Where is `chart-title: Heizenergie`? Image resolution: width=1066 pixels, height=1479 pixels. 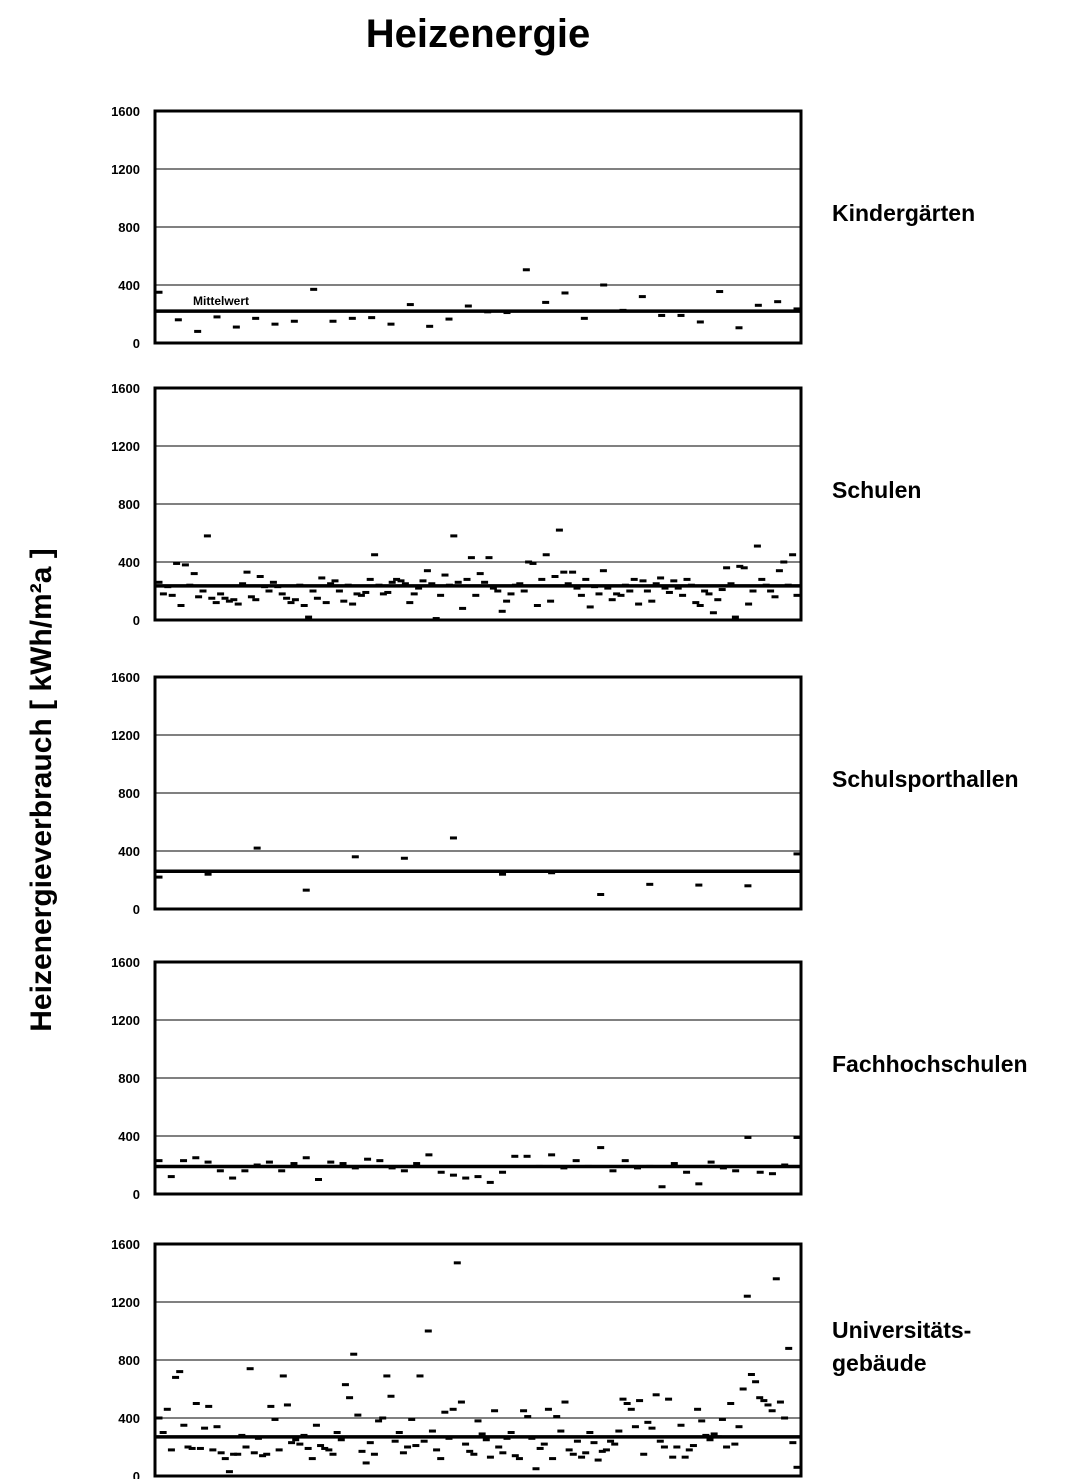
chart-title: Heizenergie is located at coordinates (478, 34).